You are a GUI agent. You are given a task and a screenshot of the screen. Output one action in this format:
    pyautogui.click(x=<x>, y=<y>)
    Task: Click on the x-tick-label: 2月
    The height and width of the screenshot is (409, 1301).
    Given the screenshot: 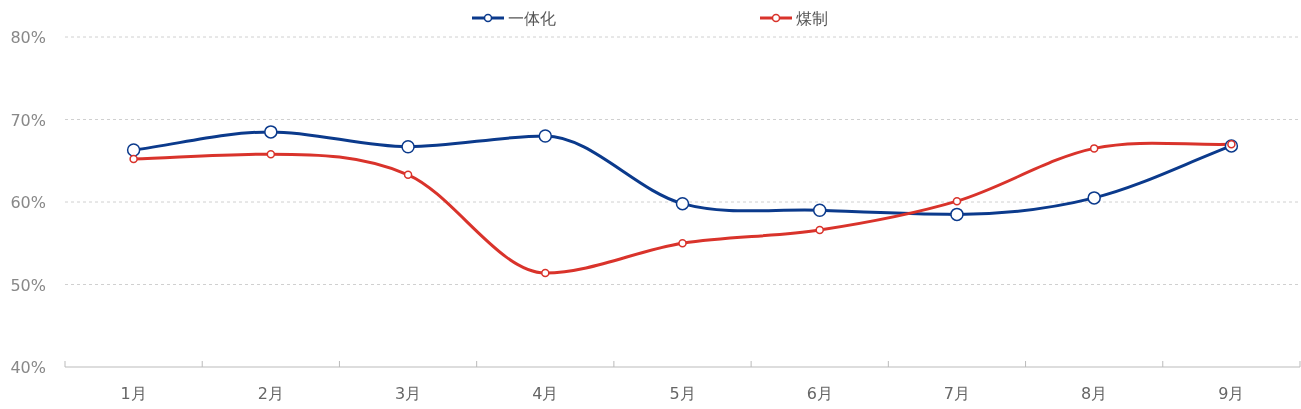 What is the action you would take?
    pyautogui.click(x=270, y=393)
    